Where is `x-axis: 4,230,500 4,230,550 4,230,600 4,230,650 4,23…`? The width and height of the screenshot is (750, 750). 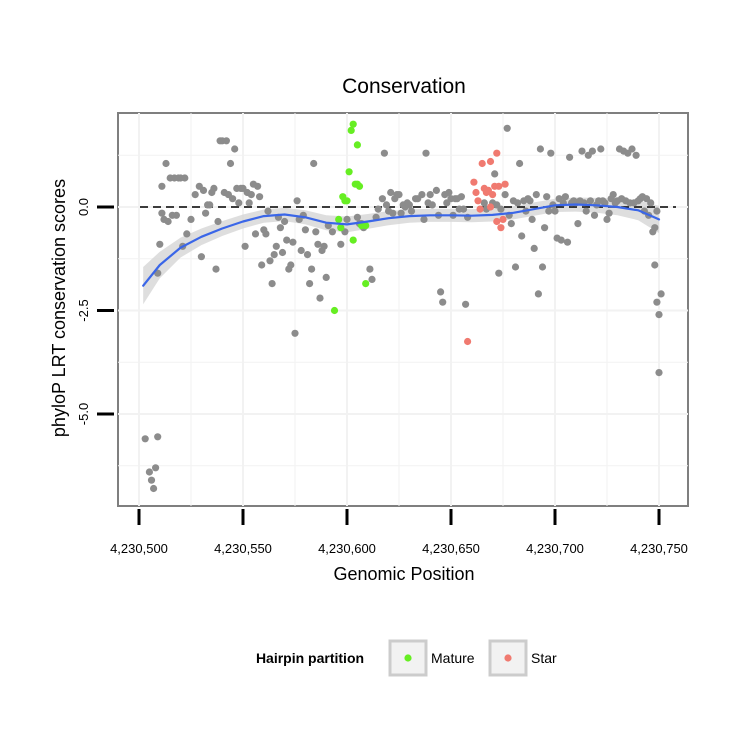
x-axis: 4,230,500 4,230,550 4,230,600 4,230,650 4,23… is located at coordinates (399, 532).